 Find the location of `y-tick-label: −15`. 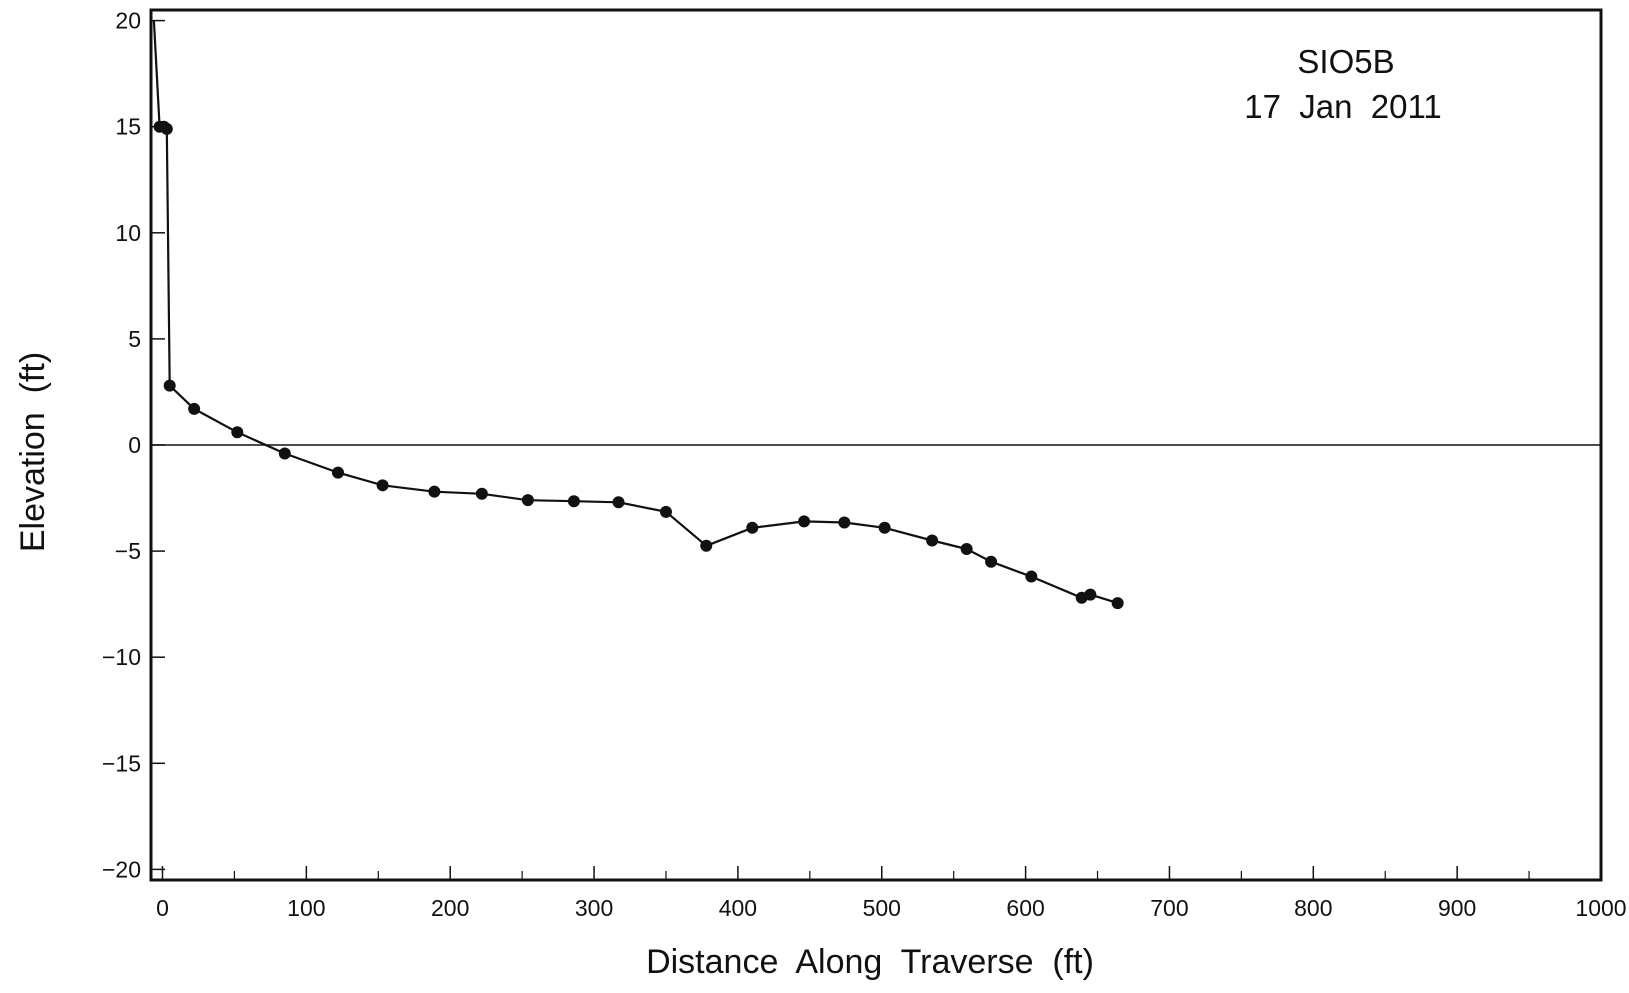

y-tick-label: −15 is located at coordinates (121, 763).